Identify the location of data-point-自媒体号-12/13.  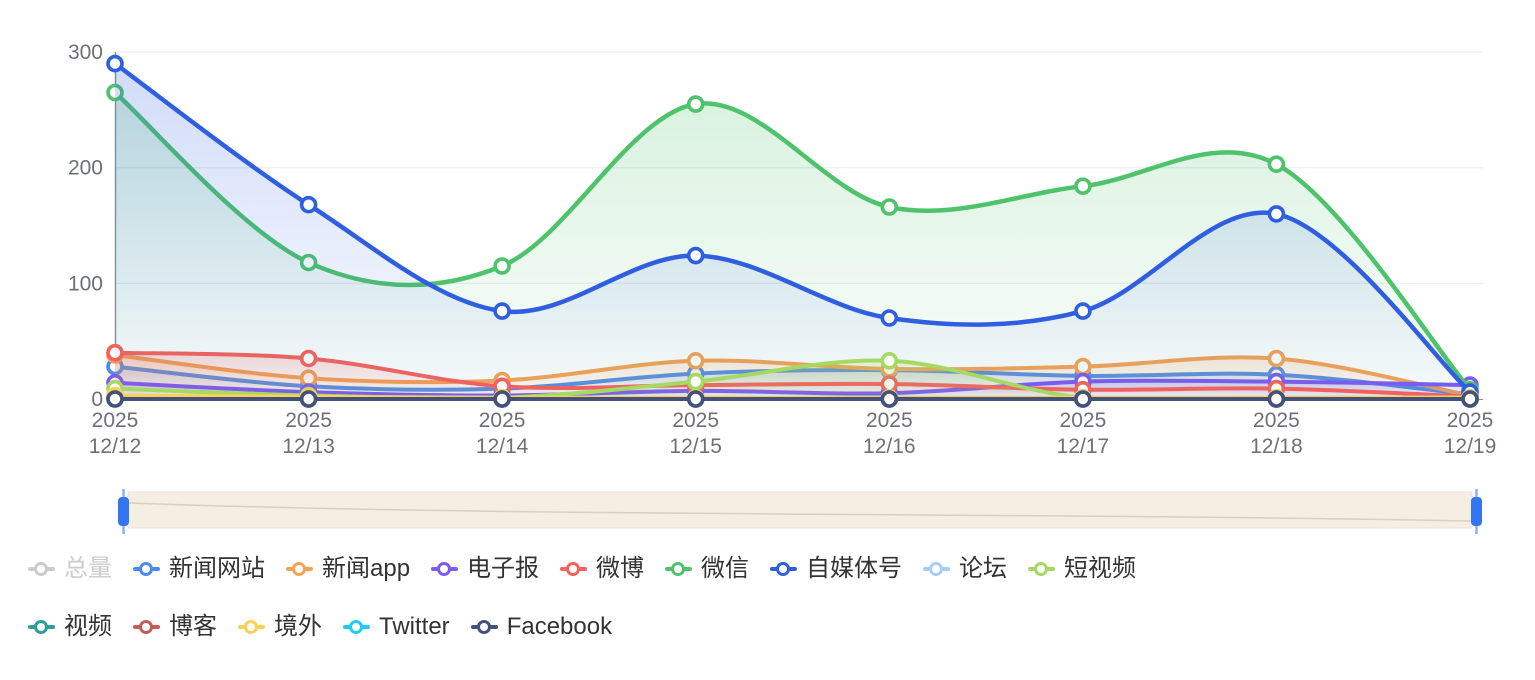
(308, 204).